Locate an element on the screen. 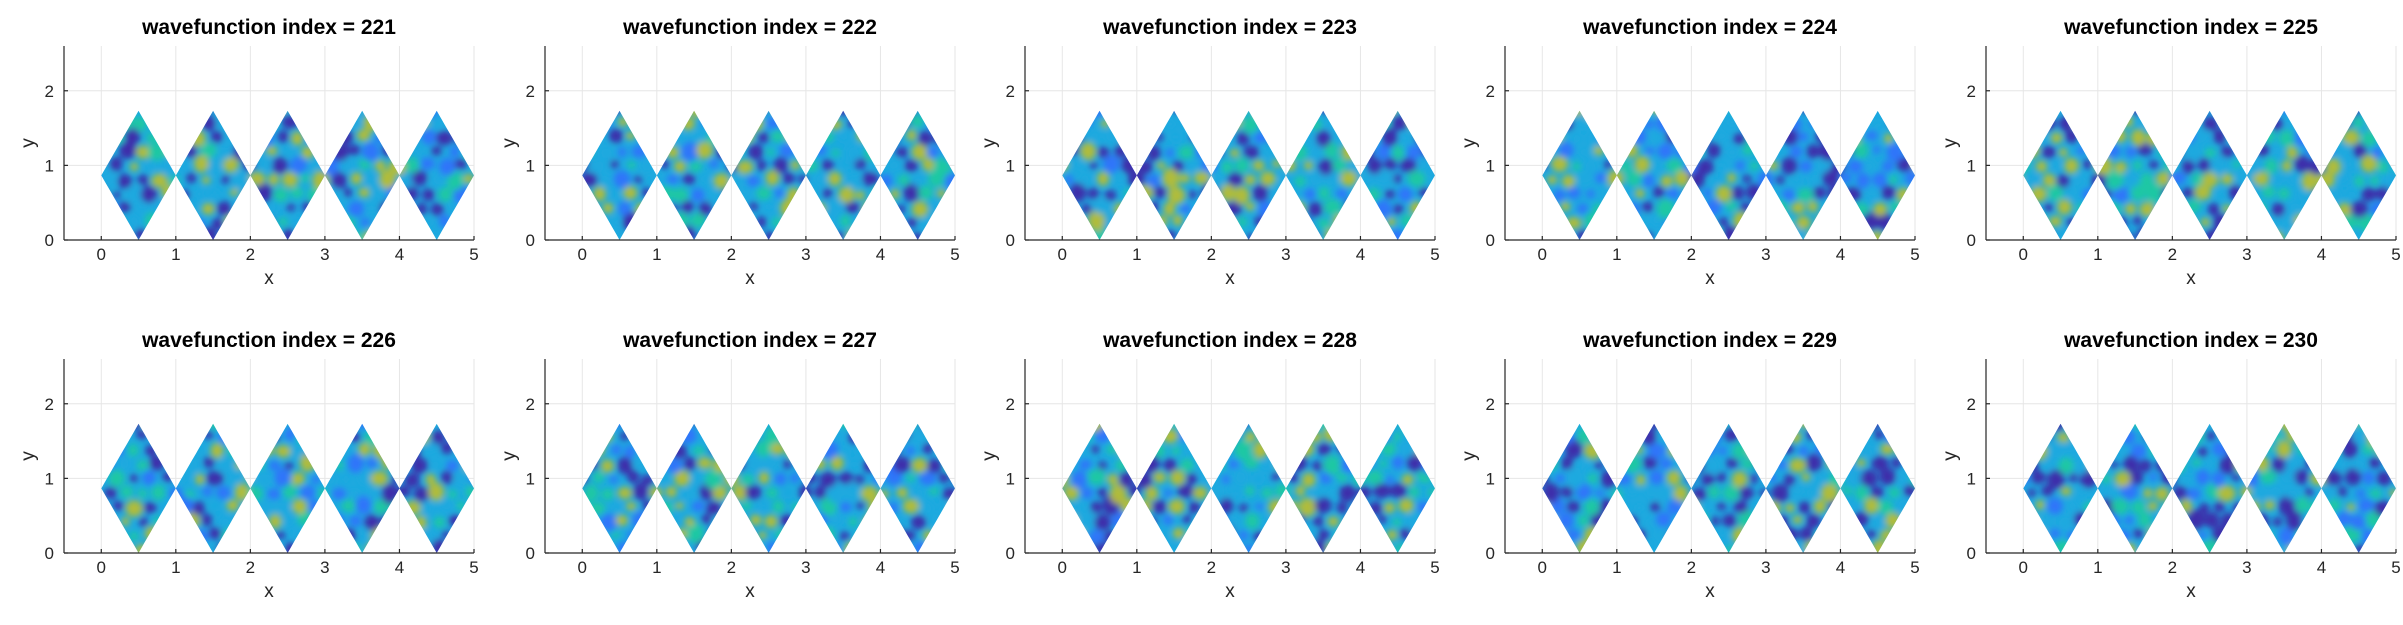  x-tick-label: 5 is located at coordinates (1434, 567).